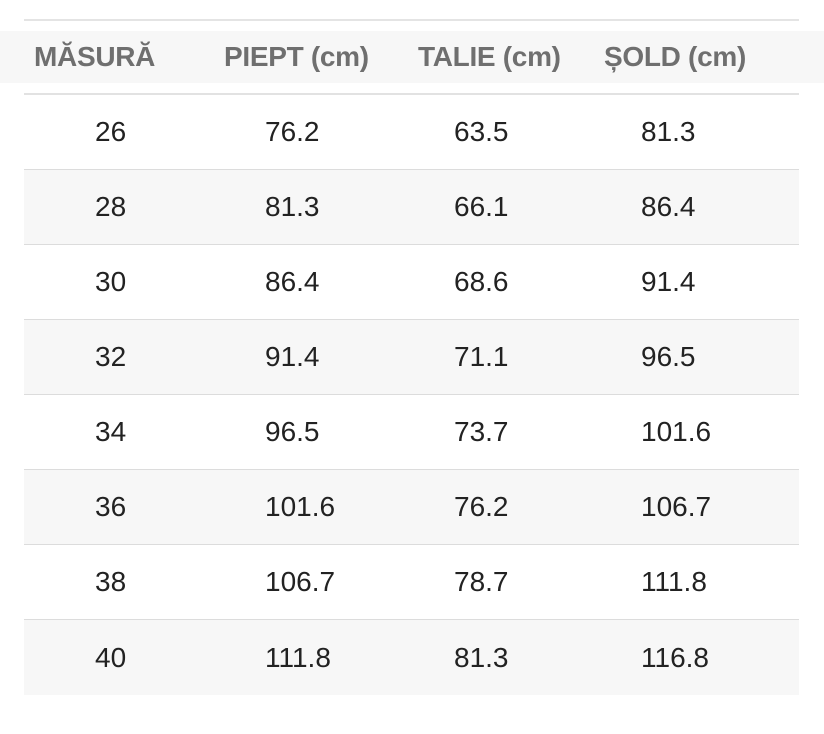  I want to click on header-size: MĂSURĂ, so click(95, 56).